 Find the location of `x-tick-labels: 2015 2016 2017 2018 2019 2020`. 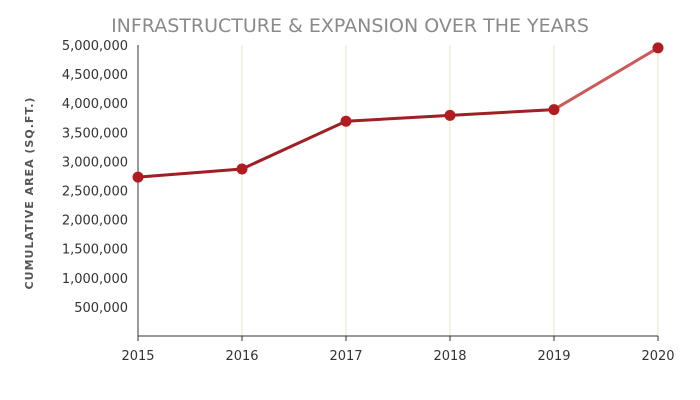

x-tick-labels: 2015 2016 2017 2018 2019 2020 is located at coordinates (398, 350).